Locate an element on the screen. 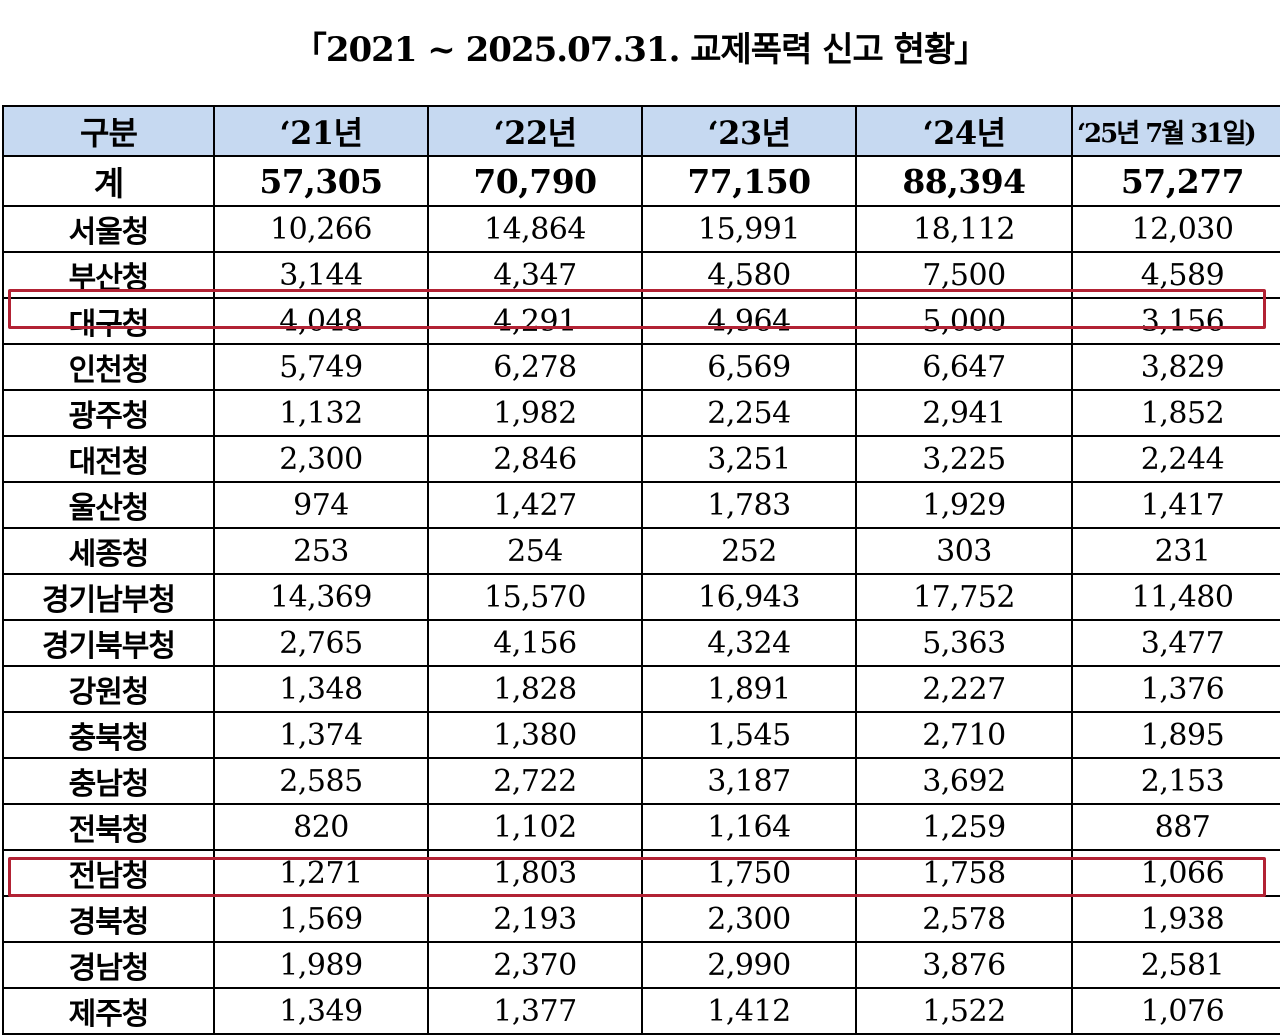 The height and width of the screenshot is (1035, 1280). table-cell: 1,895 is located at coordinates (1175, 735).